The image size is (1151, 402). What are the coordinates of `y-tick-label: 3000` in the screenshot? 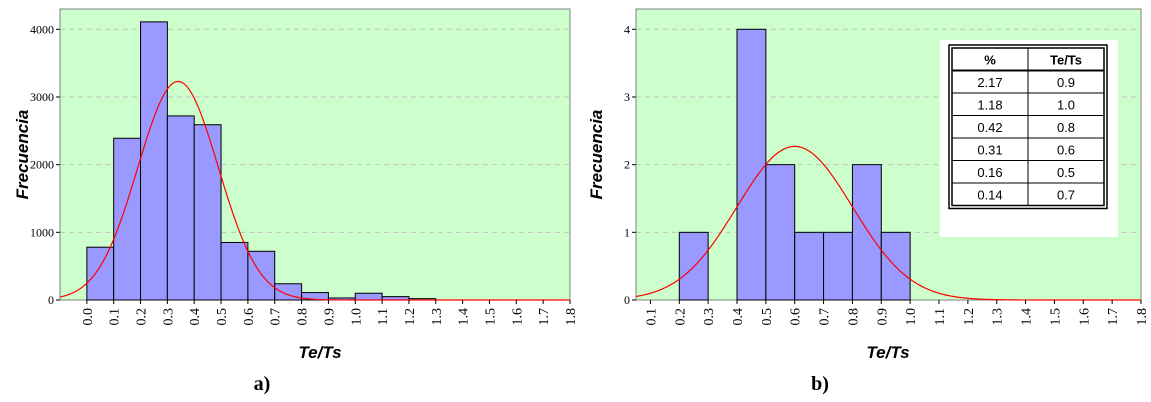 It's located at (42, 97).